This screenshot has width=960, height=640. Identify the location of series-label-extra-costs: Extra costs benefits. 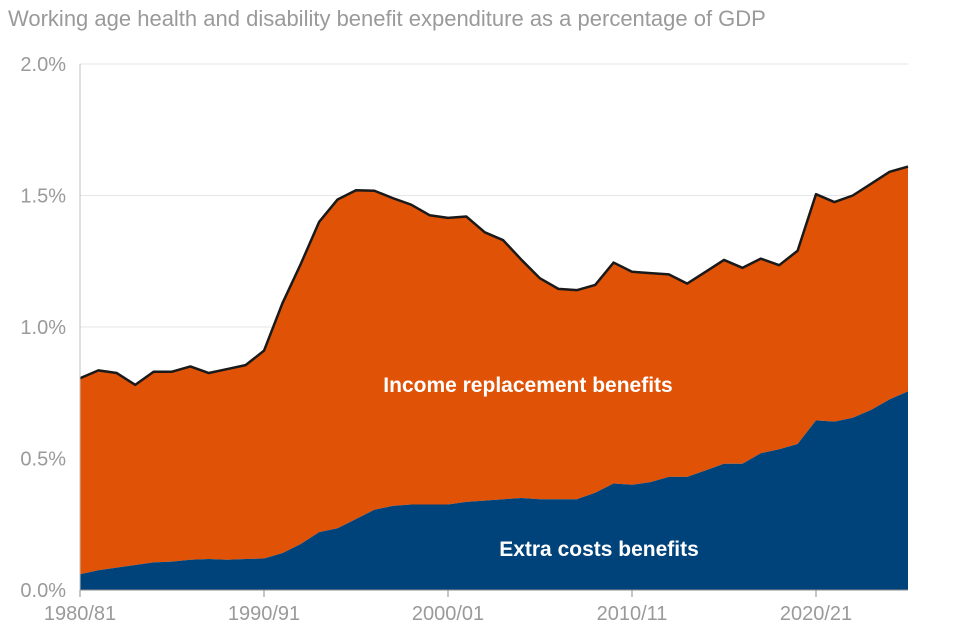
(599, 549).